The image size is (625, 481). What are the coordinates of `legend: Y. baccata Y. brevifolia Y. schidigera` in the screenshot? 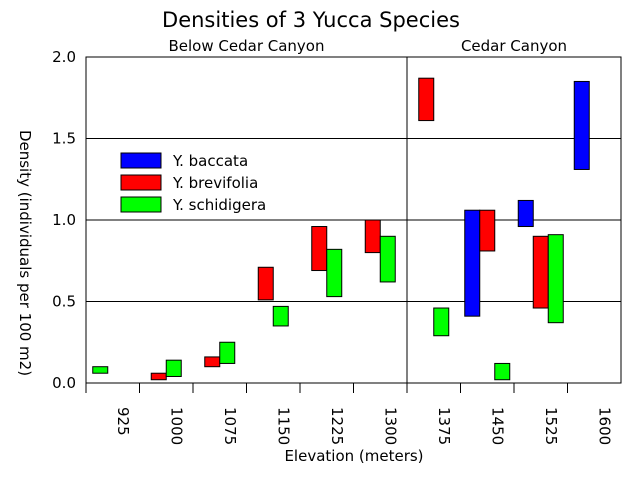 It's located at (193, 183).